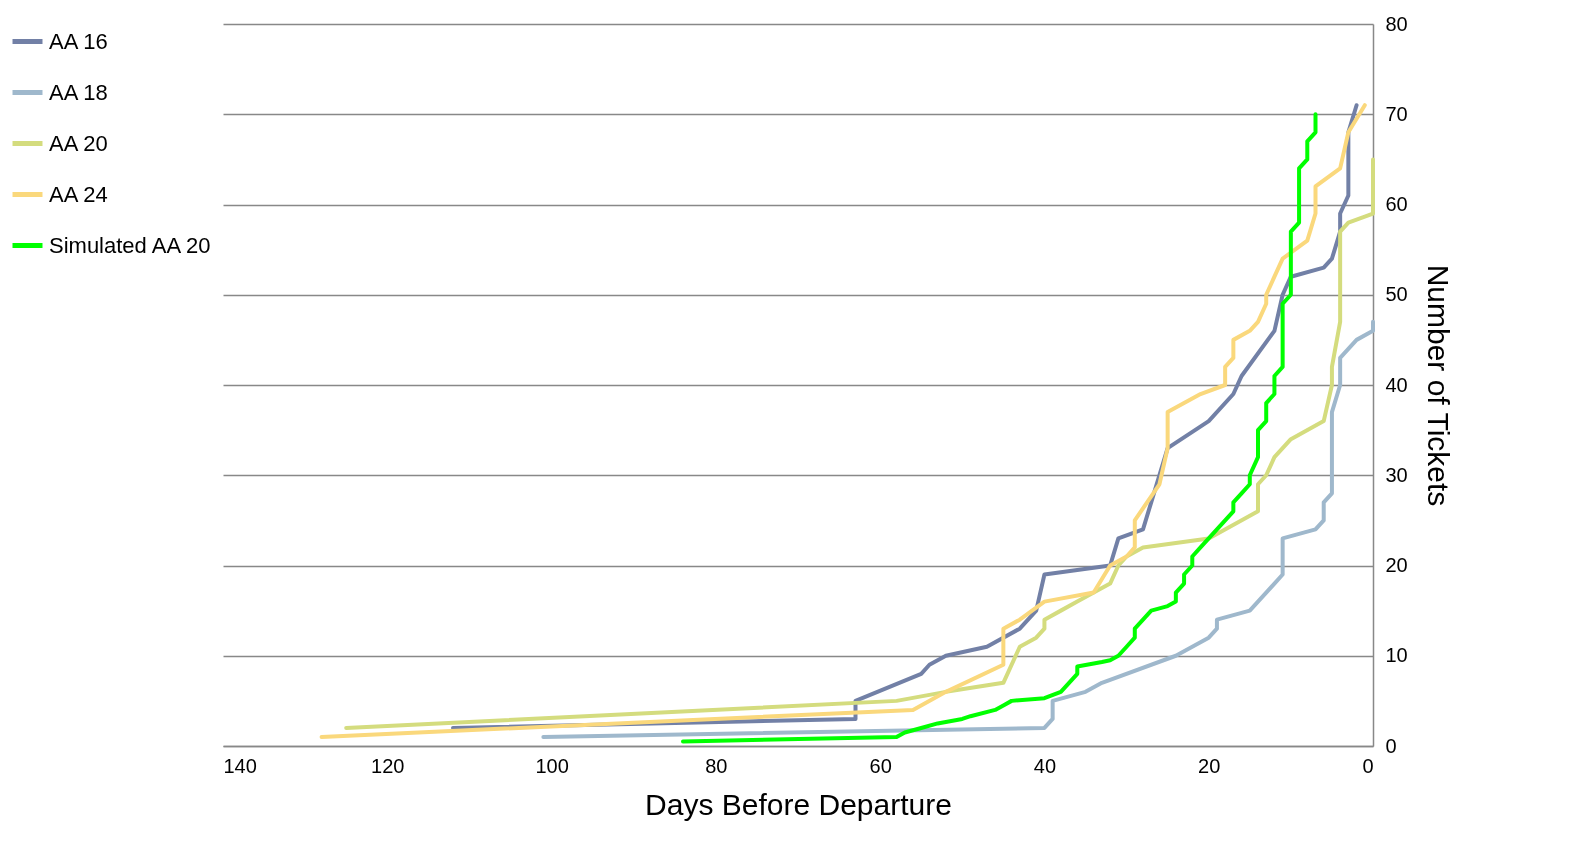 The width and height of the screenshot is (1591, 851). What do you see at coordinates (1396, 474) in the screenshot?
I see `y-tick-label: 30` at bounding box center [1396, 474].